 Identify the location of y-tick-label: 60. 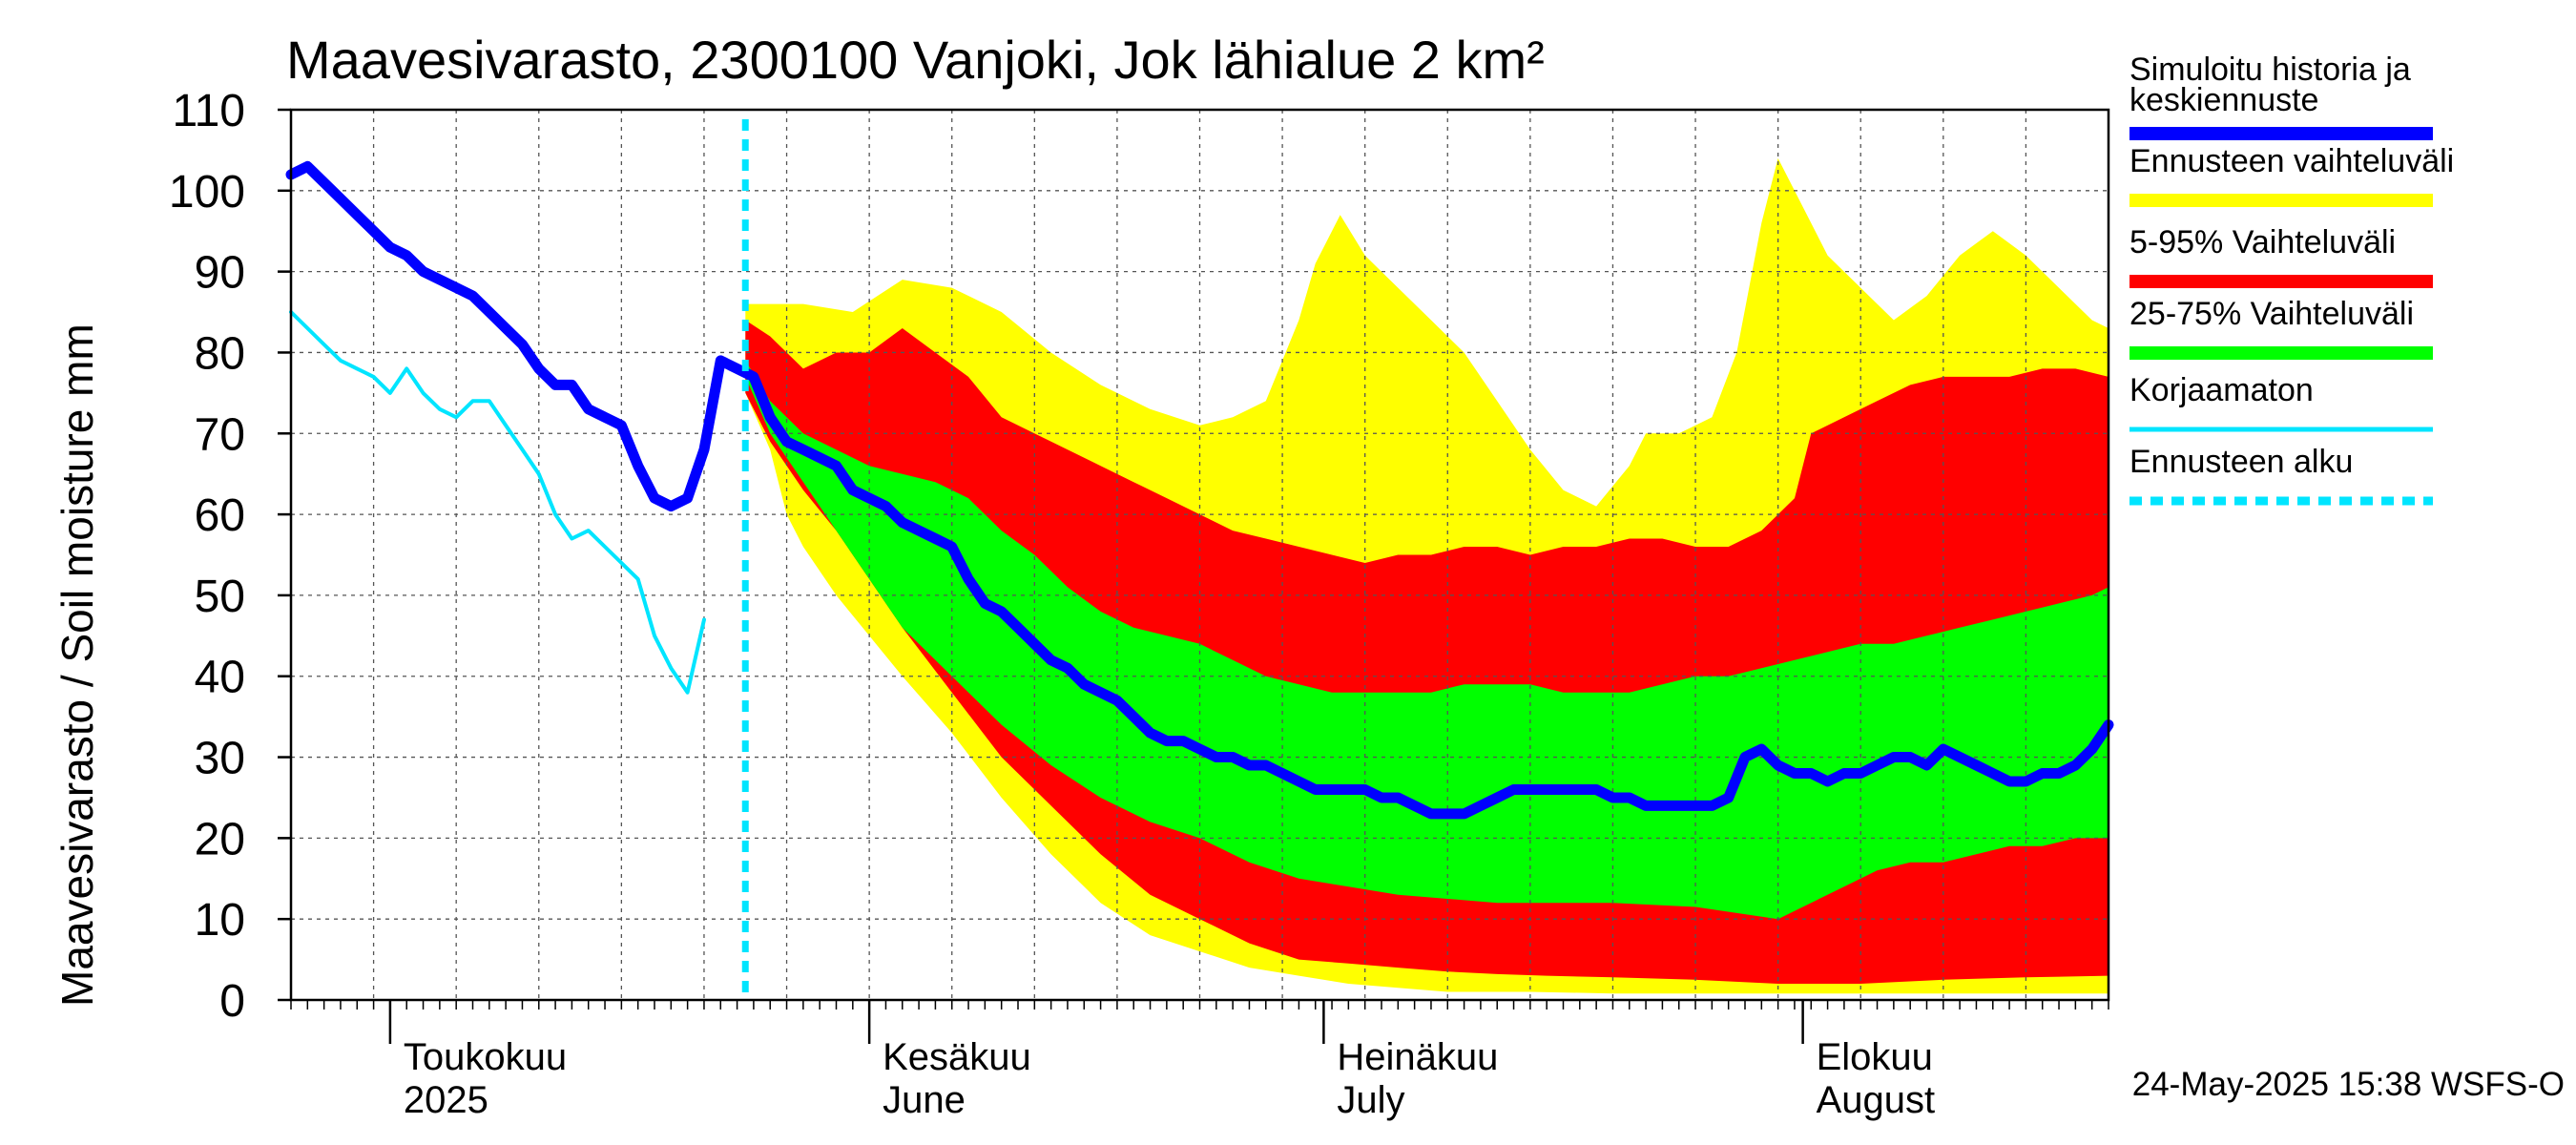
(220, 516).